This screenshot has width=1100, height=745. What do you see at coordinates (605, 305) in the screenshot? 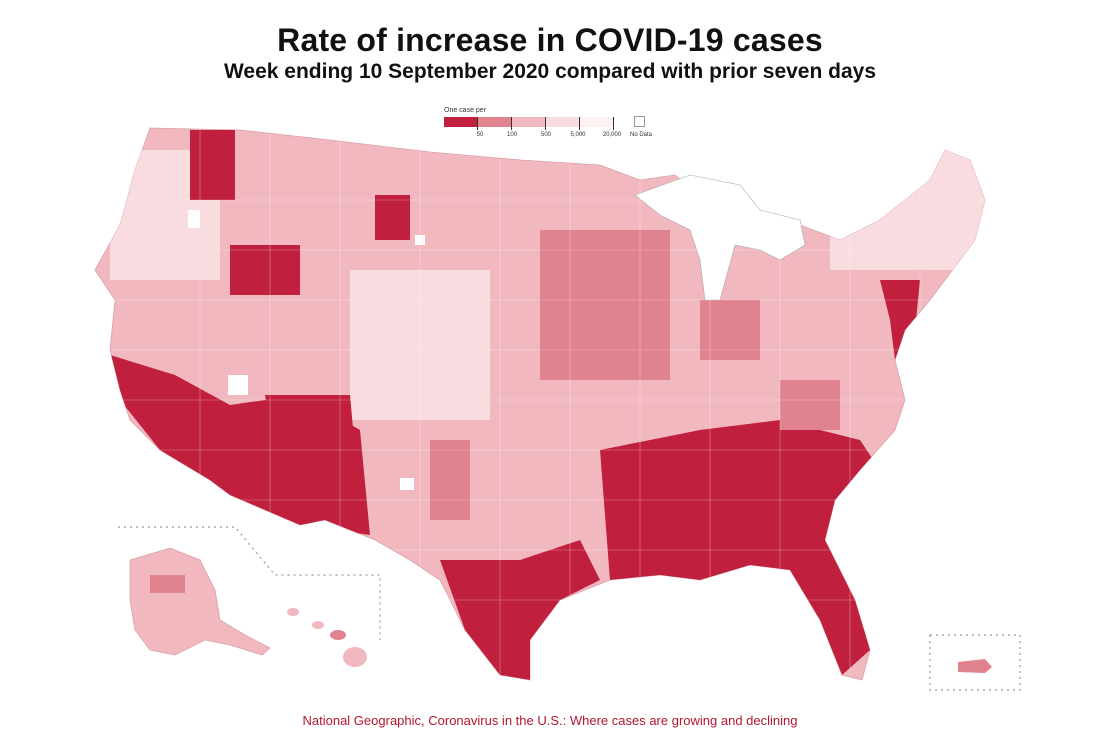
I see `region-midwest-mid` at bounding box center [605, 305].